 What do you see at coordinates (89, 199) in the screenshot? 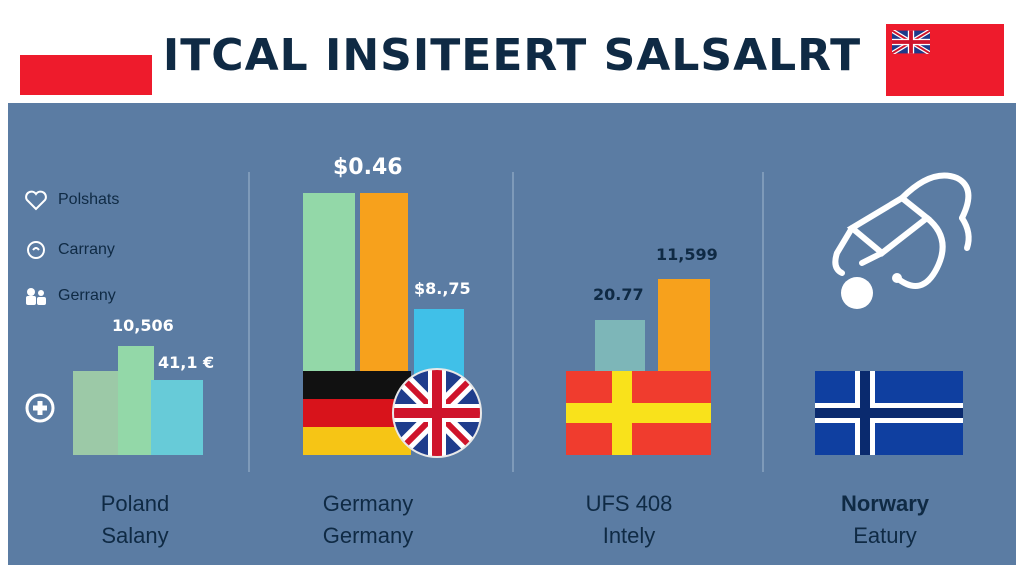
I see `legend-label: Polshats` at bounding box center [89, 199].